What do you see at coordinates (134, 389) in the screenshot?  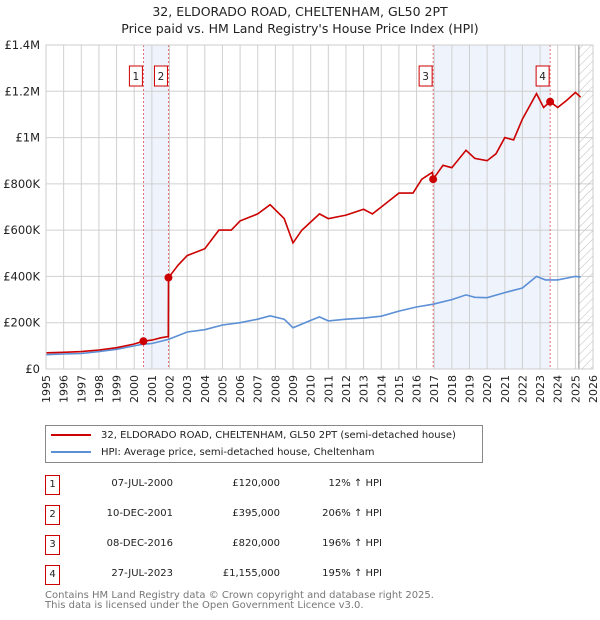 I see `x-tick-label: 2000` at bounding box center [134, 389].